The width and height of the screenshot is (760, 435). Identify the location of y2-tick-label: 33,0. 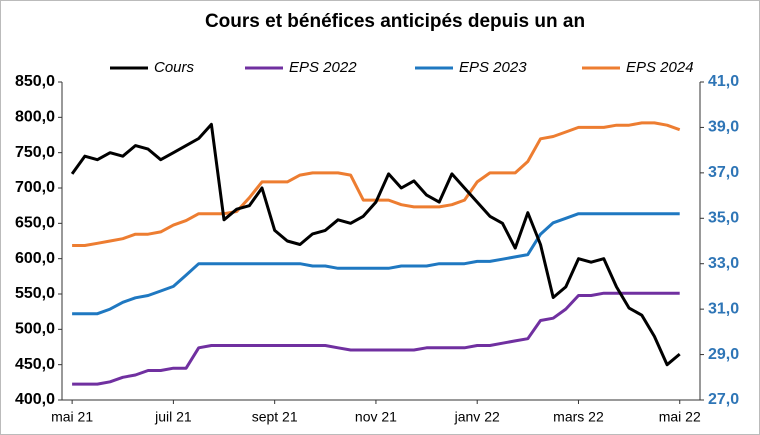
(723, 263).